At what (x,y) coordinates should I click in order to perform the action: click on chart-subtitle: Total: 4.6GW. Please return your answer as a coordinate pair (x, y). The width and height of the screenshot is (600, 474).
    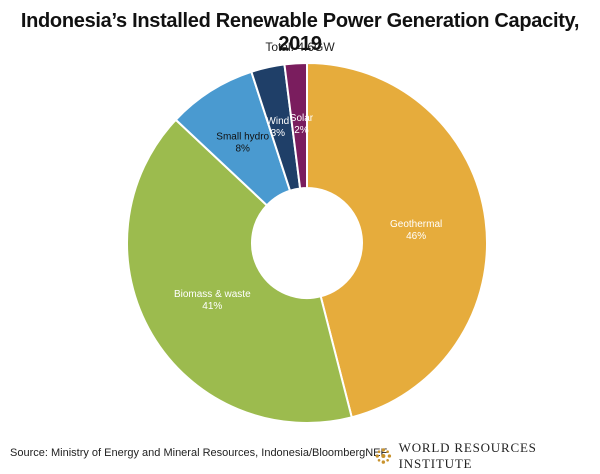
    Looking at the image, I should click on (300, 47).